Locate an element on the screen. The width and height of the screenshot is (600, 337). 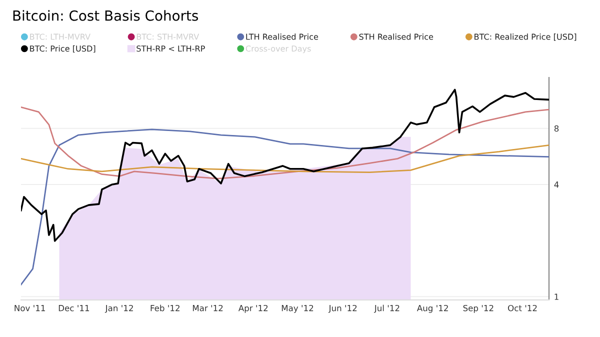
x-tick-label: Apr '12 is located at coordinates (253, 308).